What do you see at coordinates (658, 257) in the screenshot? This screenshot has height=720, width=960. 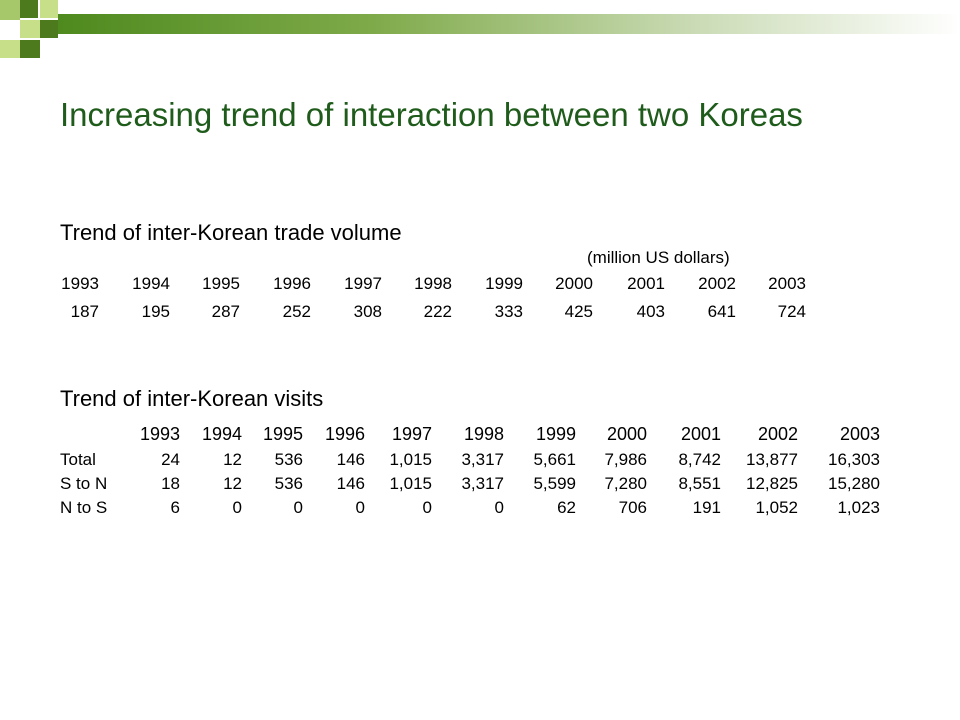 I see `trade-unit-label: (million US dollars)` at bounding box center [658, 257].